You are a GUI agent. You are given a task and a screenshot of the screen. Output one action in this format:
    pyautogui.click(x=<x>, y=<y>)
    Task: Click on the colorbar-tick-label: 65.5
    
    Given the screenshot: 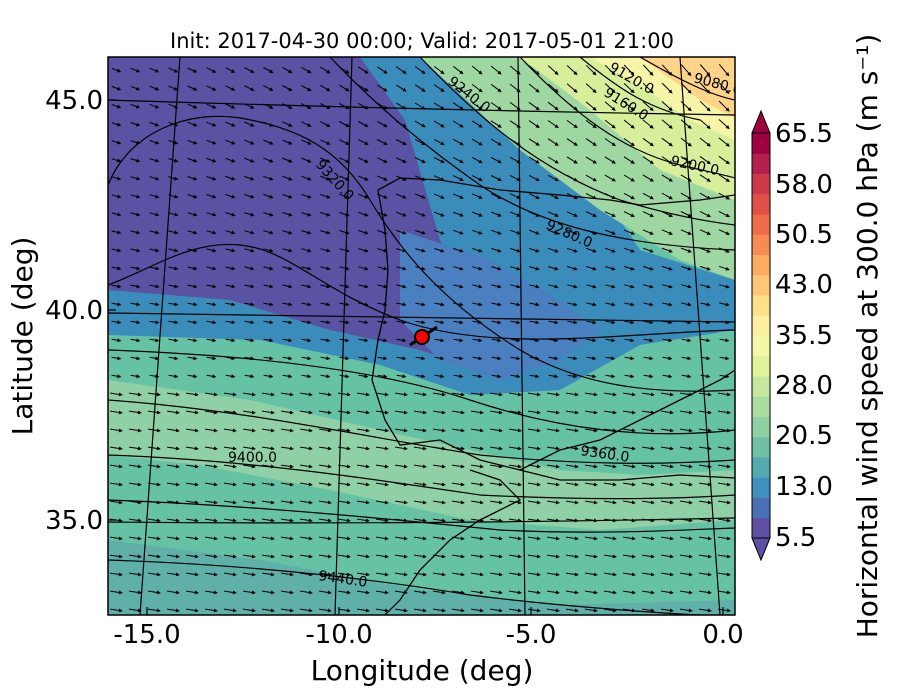 What is the action you would take?
    pyautogui.click(x=804, y=134)
    